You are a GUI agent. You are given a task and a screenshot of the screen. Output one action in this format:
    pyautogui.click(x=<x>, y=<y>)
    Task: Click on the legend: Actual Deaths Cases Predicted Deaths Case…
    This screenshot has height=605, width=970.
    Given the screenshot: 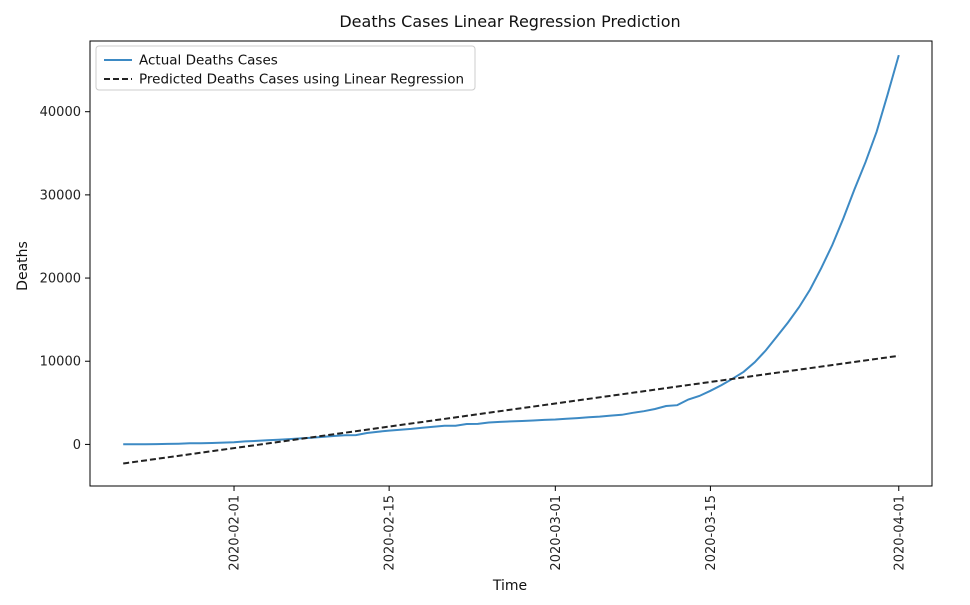 What is the action you would take?
    pyautogui.click(x=285, y=68)
    